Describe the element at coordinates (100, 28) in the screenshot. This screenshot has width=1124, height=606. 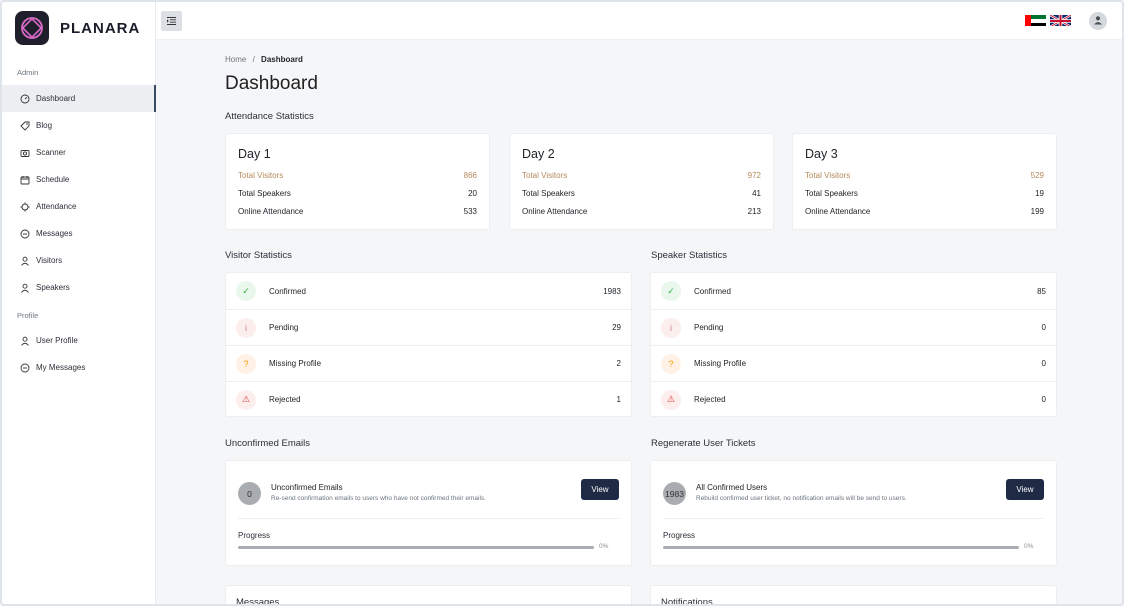
I see `brand-name: PLANARA` at that location.